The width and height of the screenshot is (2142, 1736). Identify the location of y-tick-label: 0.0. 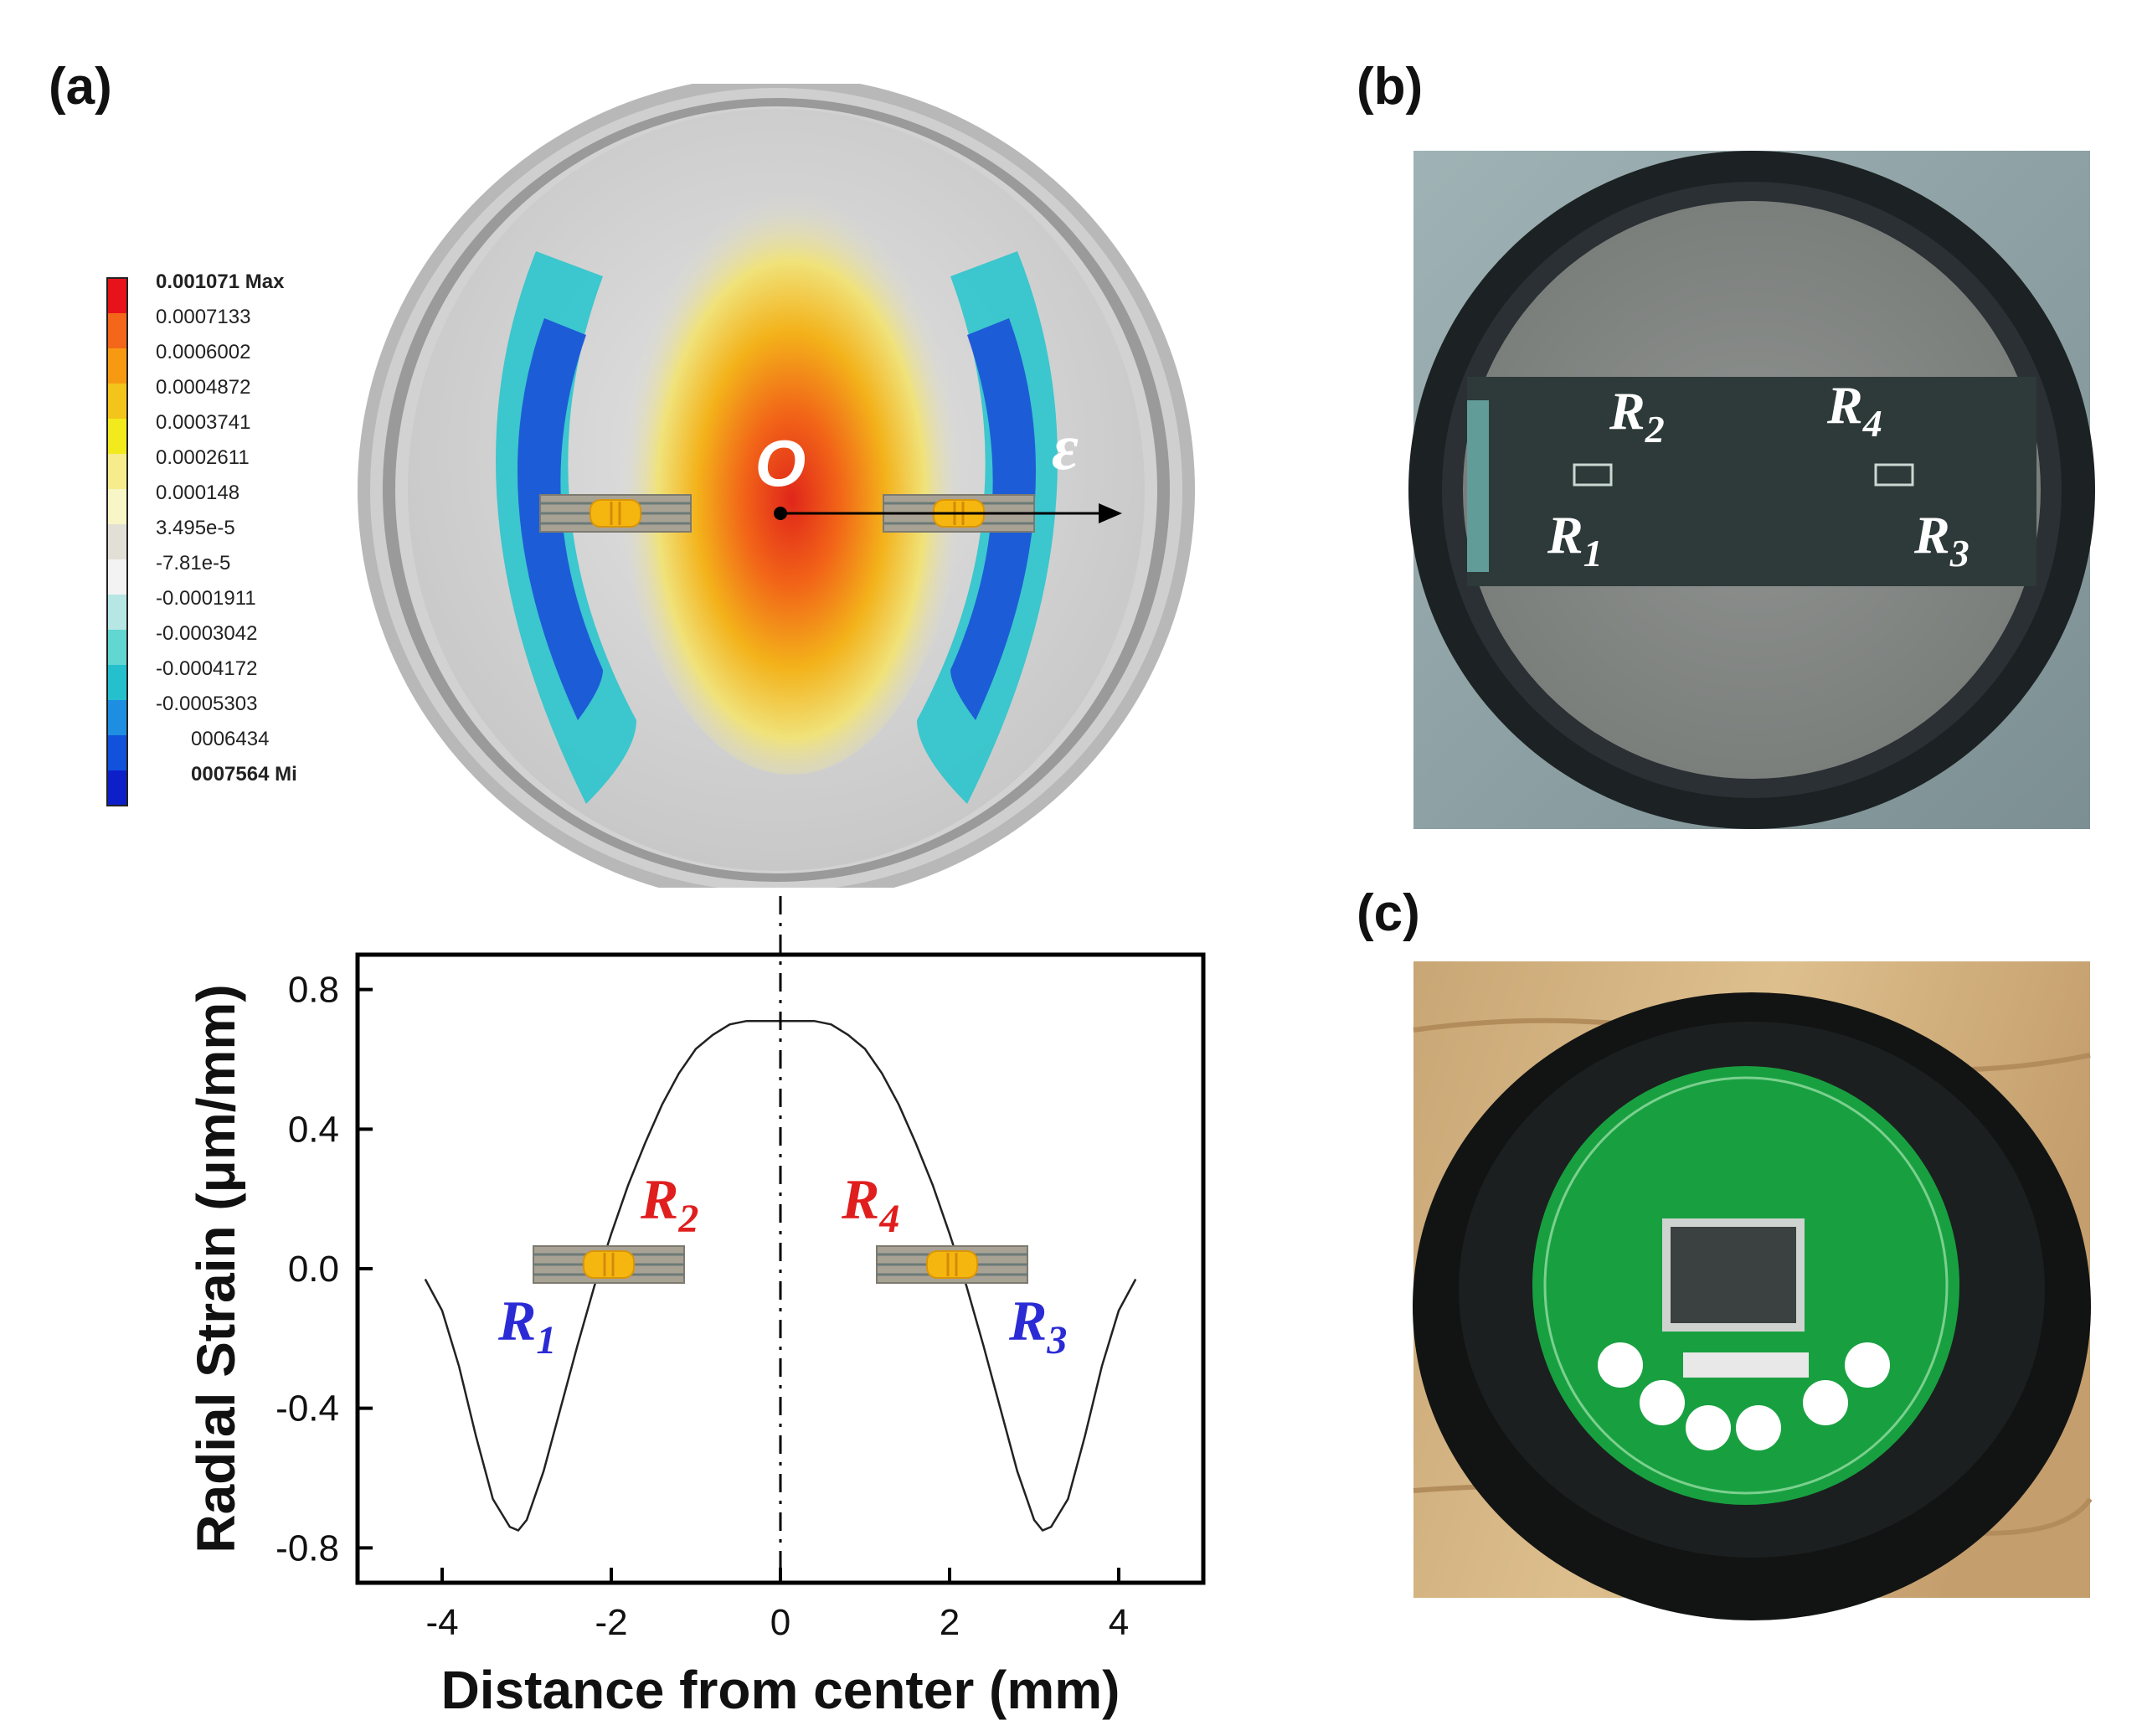
(313, 1269).